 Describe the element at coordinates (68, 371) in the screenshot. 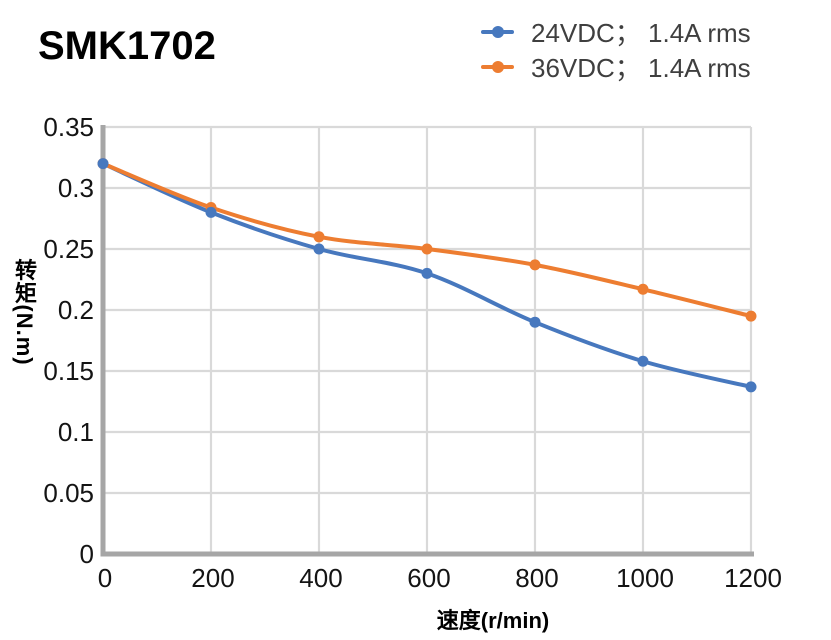

I see `y-tick-label: 0.15` at that location.